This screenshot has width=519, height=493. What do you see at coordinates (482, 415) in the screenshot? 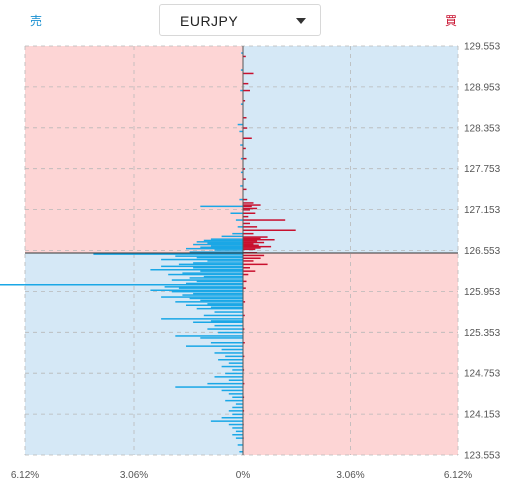
I see `y-tick-label: 124.153` at bounding box center [482, 415].